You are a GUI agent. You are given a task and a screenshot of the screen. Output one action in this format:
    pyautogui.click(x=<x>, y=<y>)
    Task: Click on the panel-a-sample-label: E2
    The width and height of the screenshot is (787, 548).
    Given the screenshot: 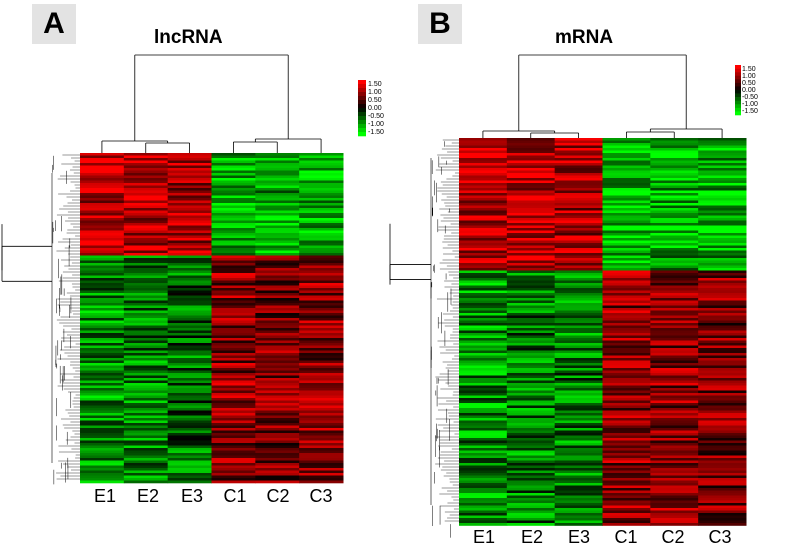 What is the action you would take?
    pyautogui.click(x=148, y=496)
    